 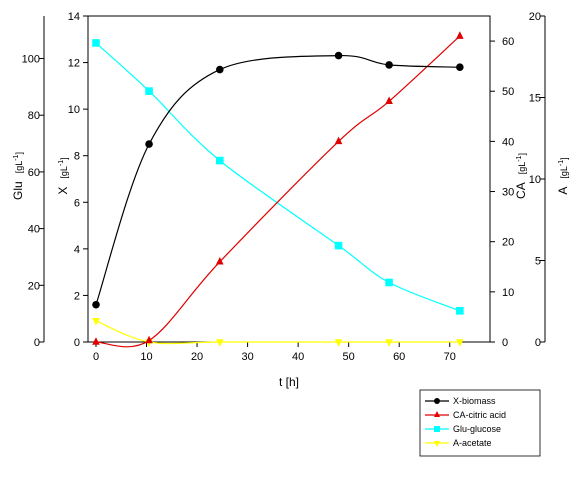 What do you see at coordinates (298, 357) in the screenshot?
I see `x-tick-label: 40` at bounding box center [298, 357].